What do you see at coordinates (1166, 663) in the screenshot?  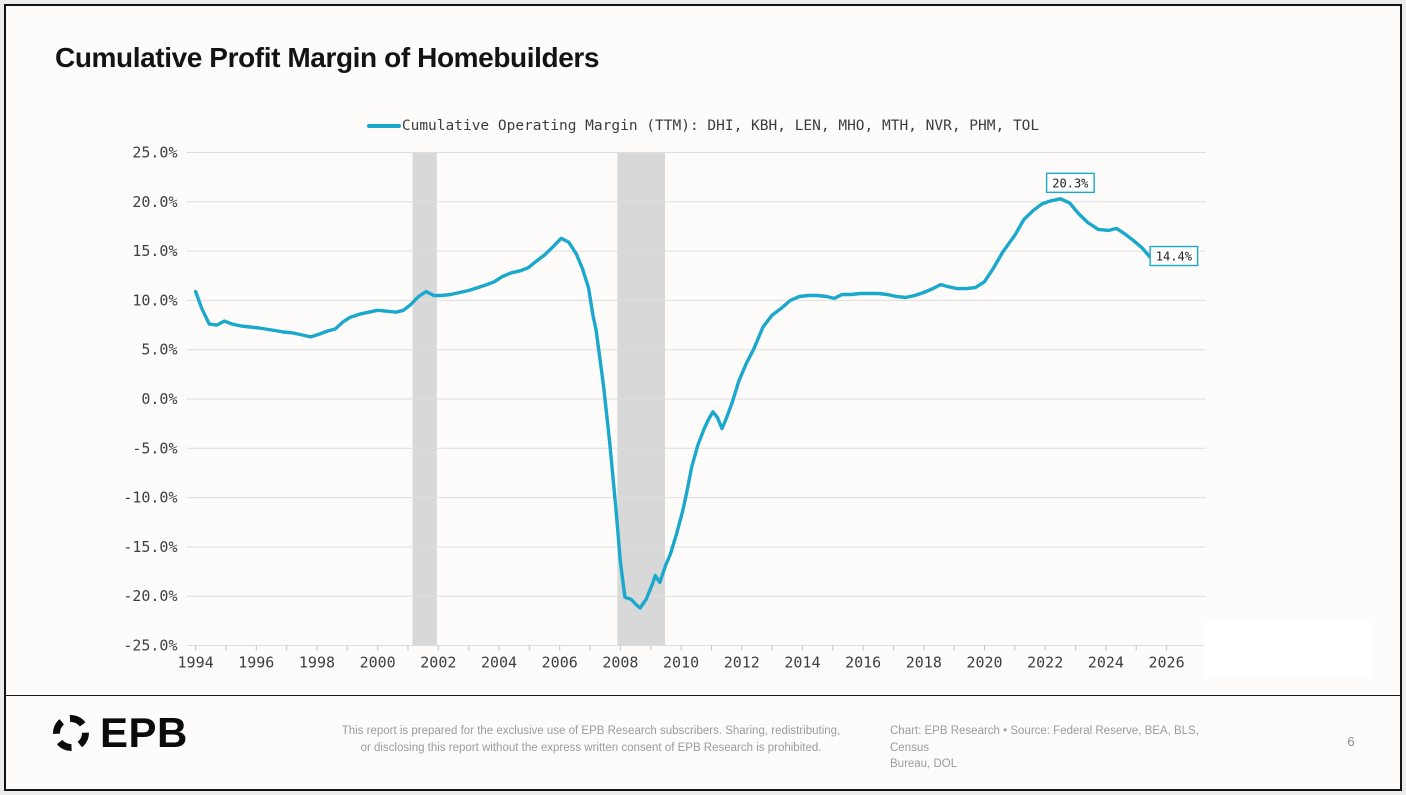 I see `x-tick-label: 2026` at bounding box center [1166, 663].